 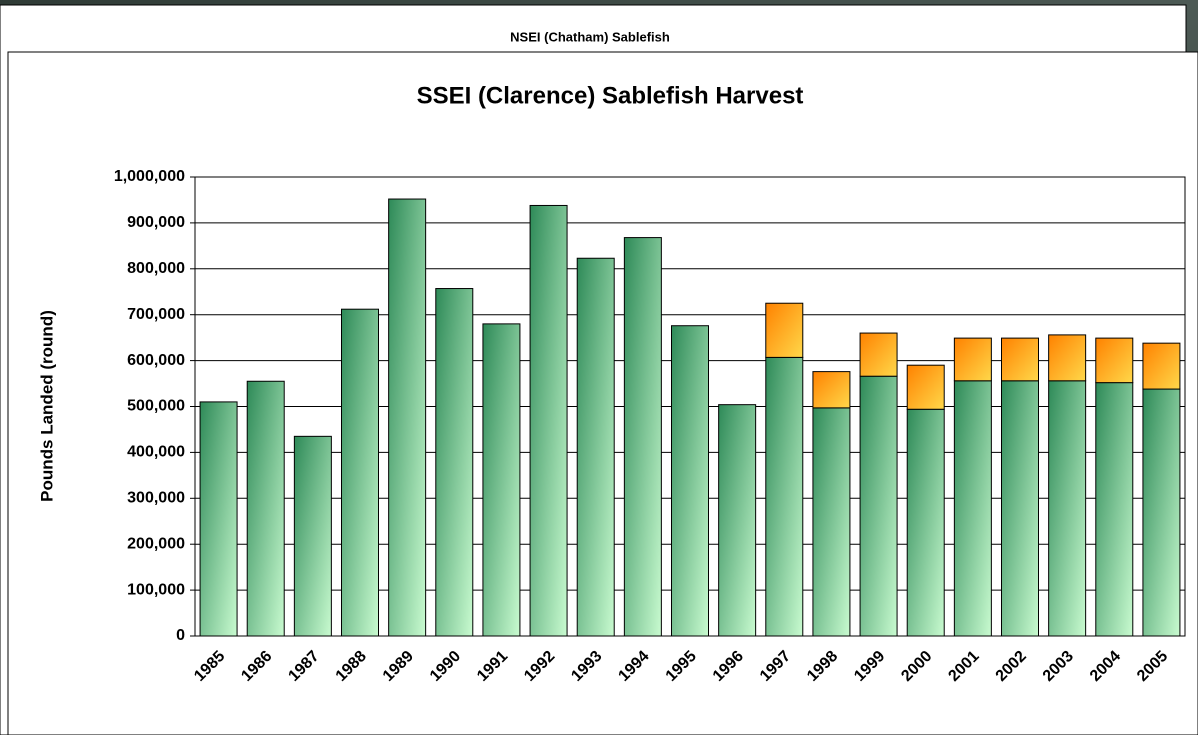 I want to click on y-tick-label: 200,000, so click(x=156, y=543).